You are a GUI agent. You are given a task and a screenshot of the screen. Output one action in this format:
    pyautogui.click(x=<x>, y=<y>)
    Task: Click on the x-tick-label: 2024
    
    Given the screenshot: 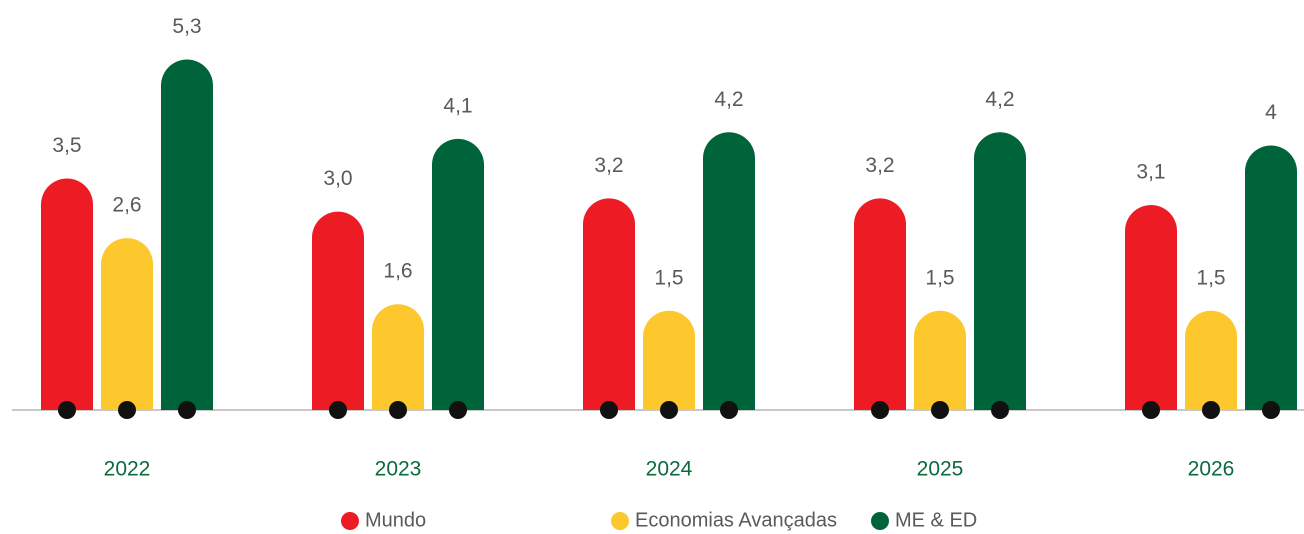 What is the action you would take?
    pyautogui.click(x=669, y=469)
    